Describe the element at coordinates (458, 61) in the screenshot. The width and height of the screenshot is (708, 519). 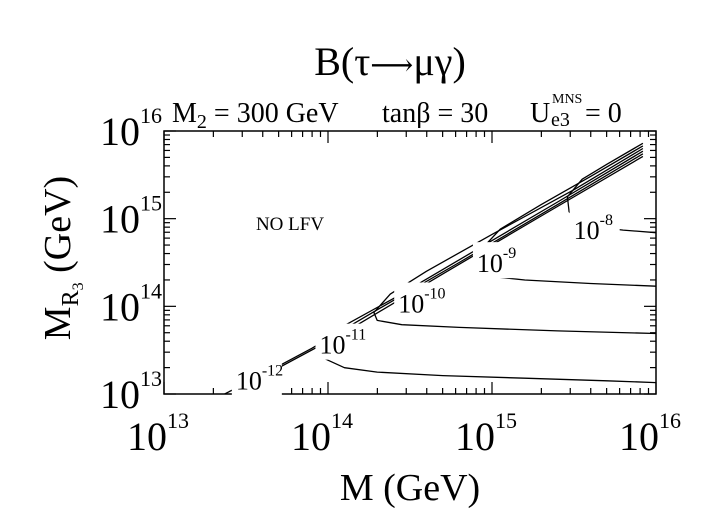
I see `title-close: )` at that location.